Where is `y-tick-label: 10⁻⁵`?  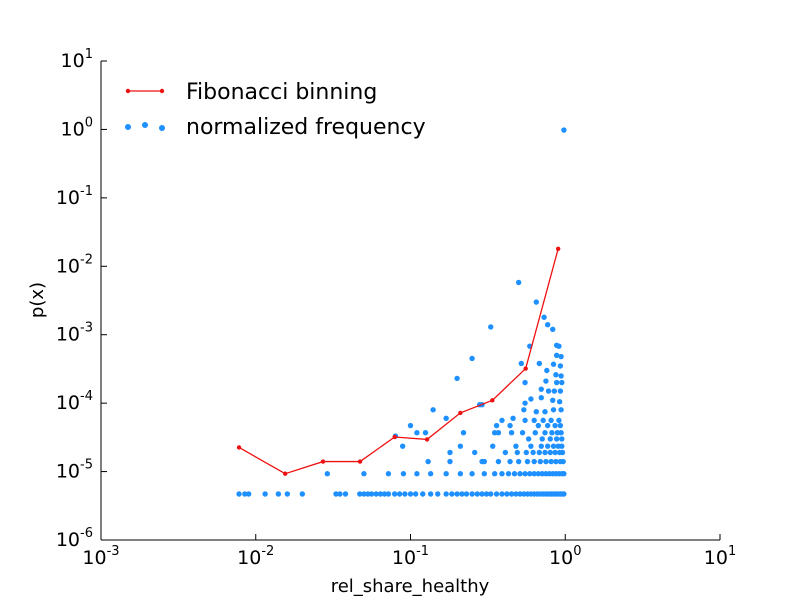 y-tick-label: 10⁻⁵ is located at coordinates (74, 470).